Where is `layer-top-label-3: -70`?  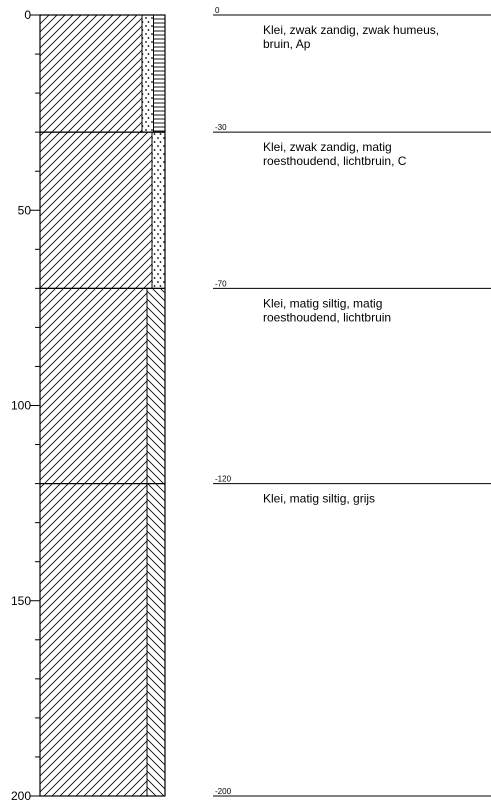 layer-top-label-3: -70 is located at coordinates (221, 283).